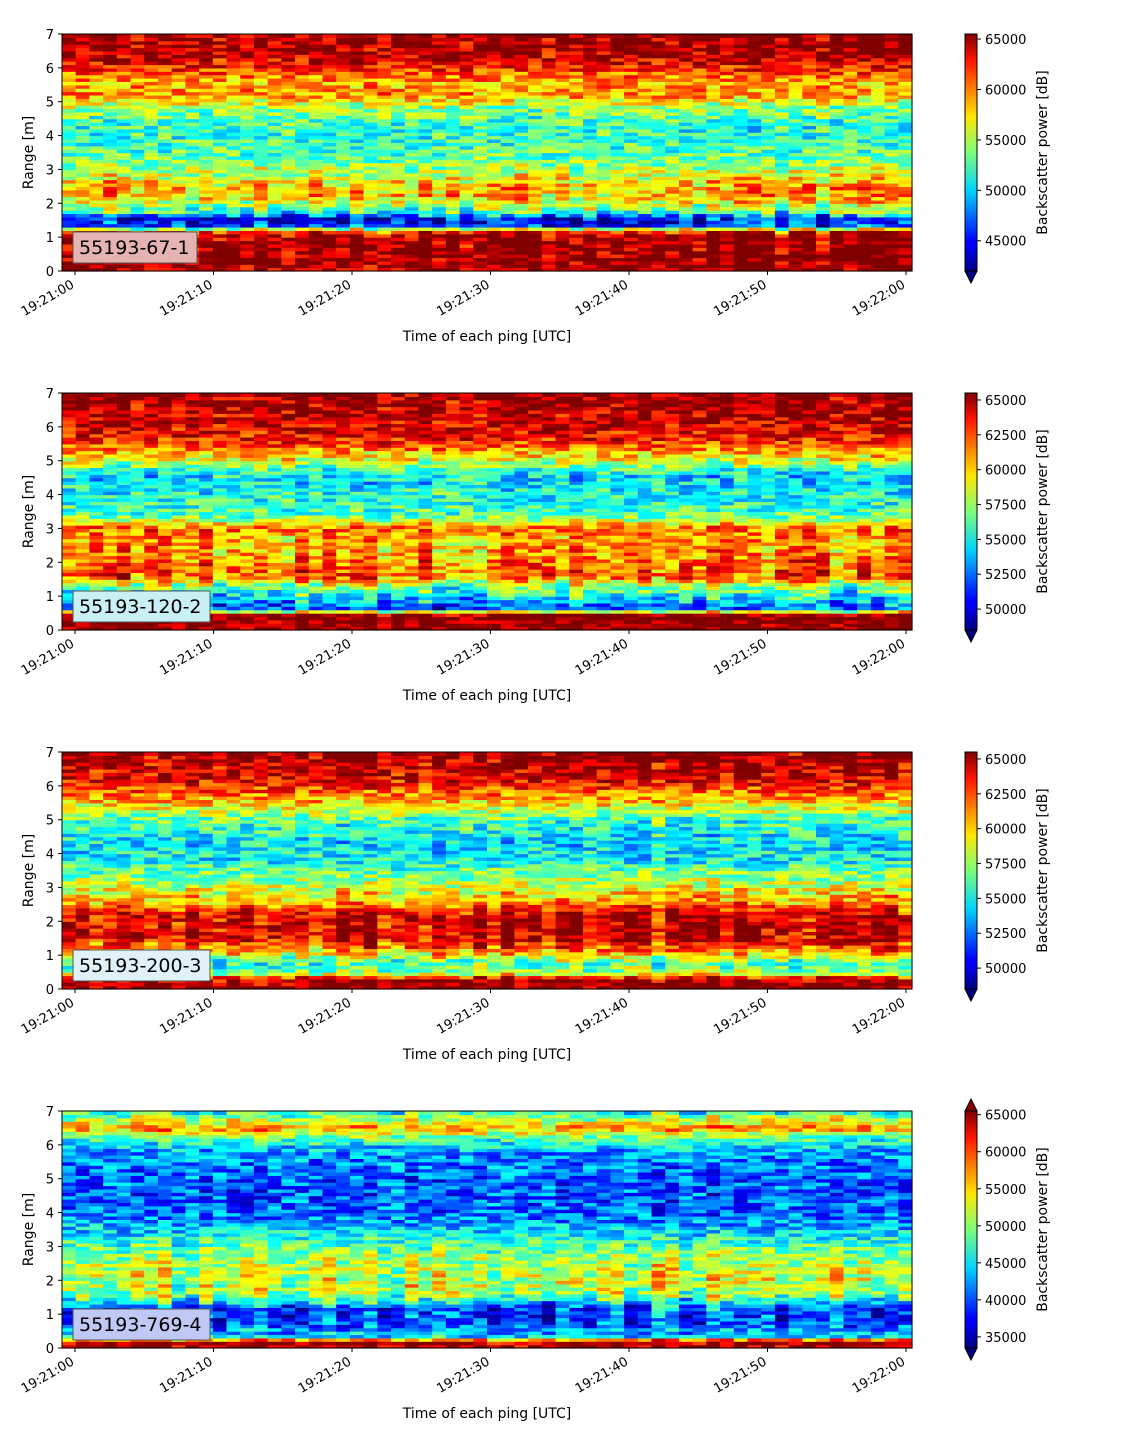  What do you see at coordinates (740, 298) in the screenshot?
I see `x-tick-label: 19:21:50` at bounding box center [740, 298].